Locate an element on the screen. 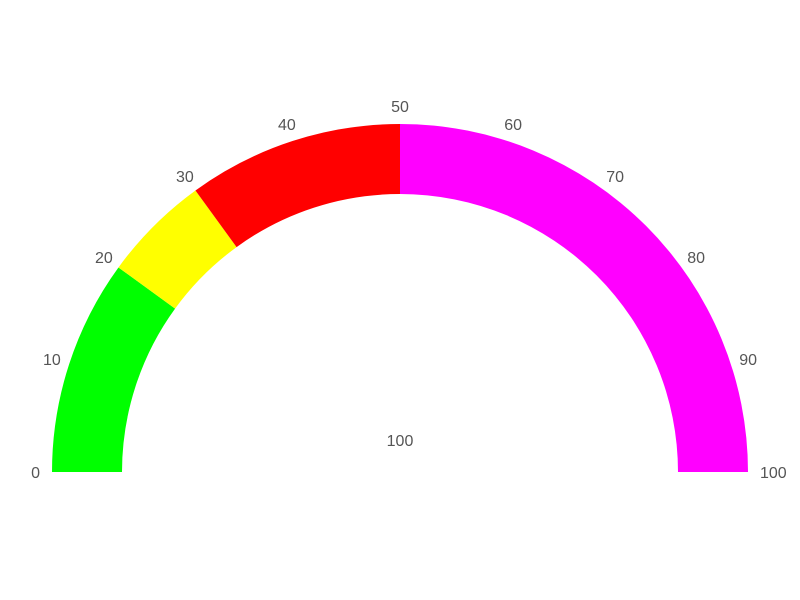 The height and width of the screenshot is (600, 800). gauge-tick-label: 10 is located at coordinates (52, 360).